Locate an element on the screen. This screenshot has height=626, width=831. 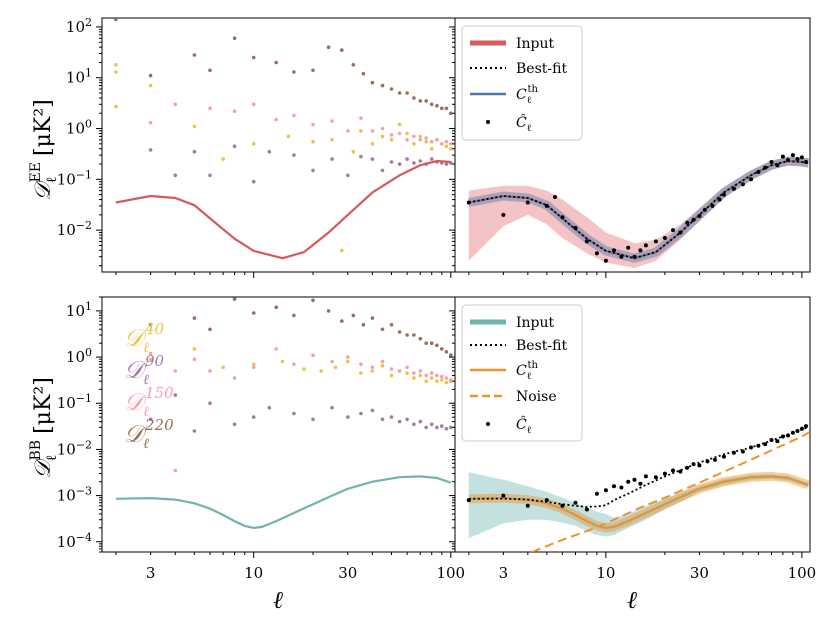
point-stray is located at coordinates (175, 470).